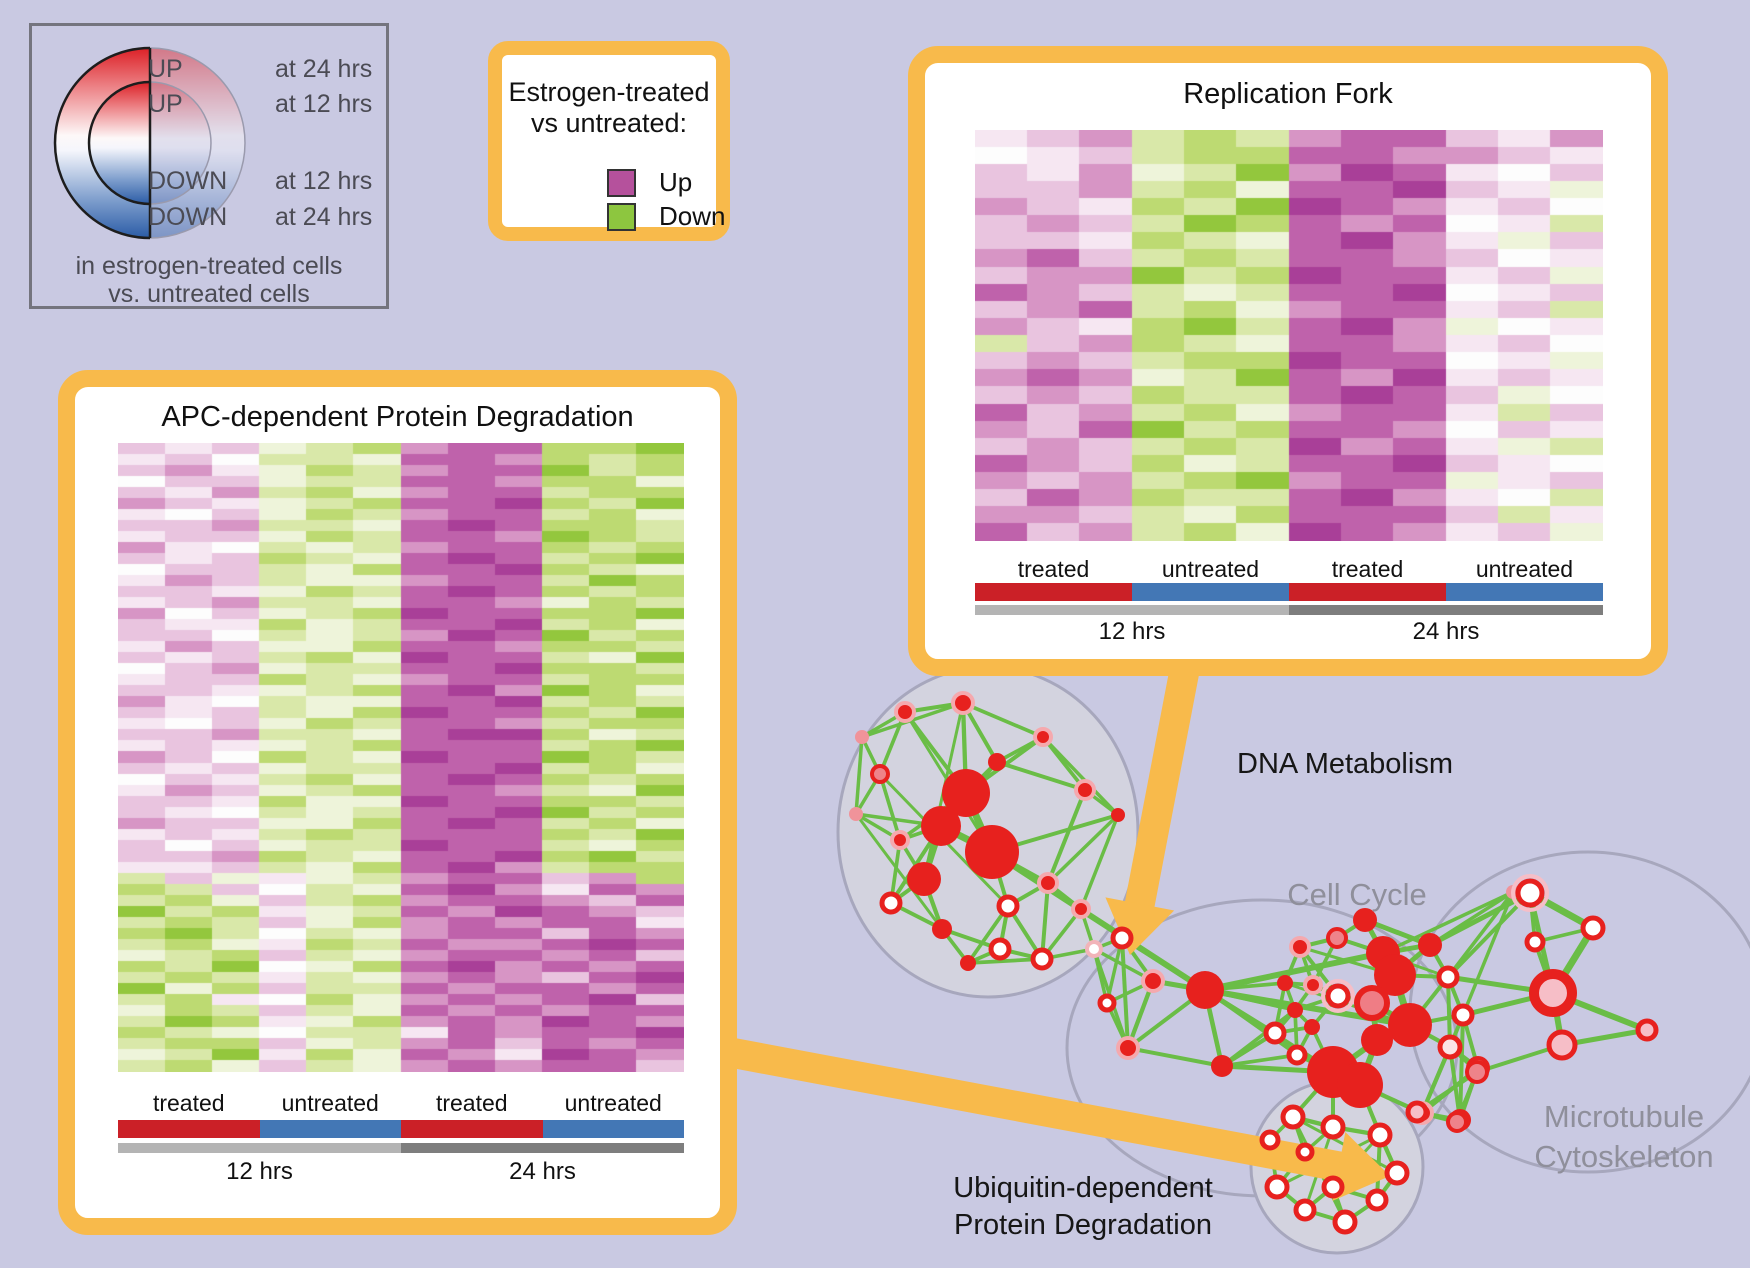 The width and height of the screenshot is (1750, 1279). Describe the element at coordinates (621, 216) in the screenshot. I see `down-color-swatch` at that location.